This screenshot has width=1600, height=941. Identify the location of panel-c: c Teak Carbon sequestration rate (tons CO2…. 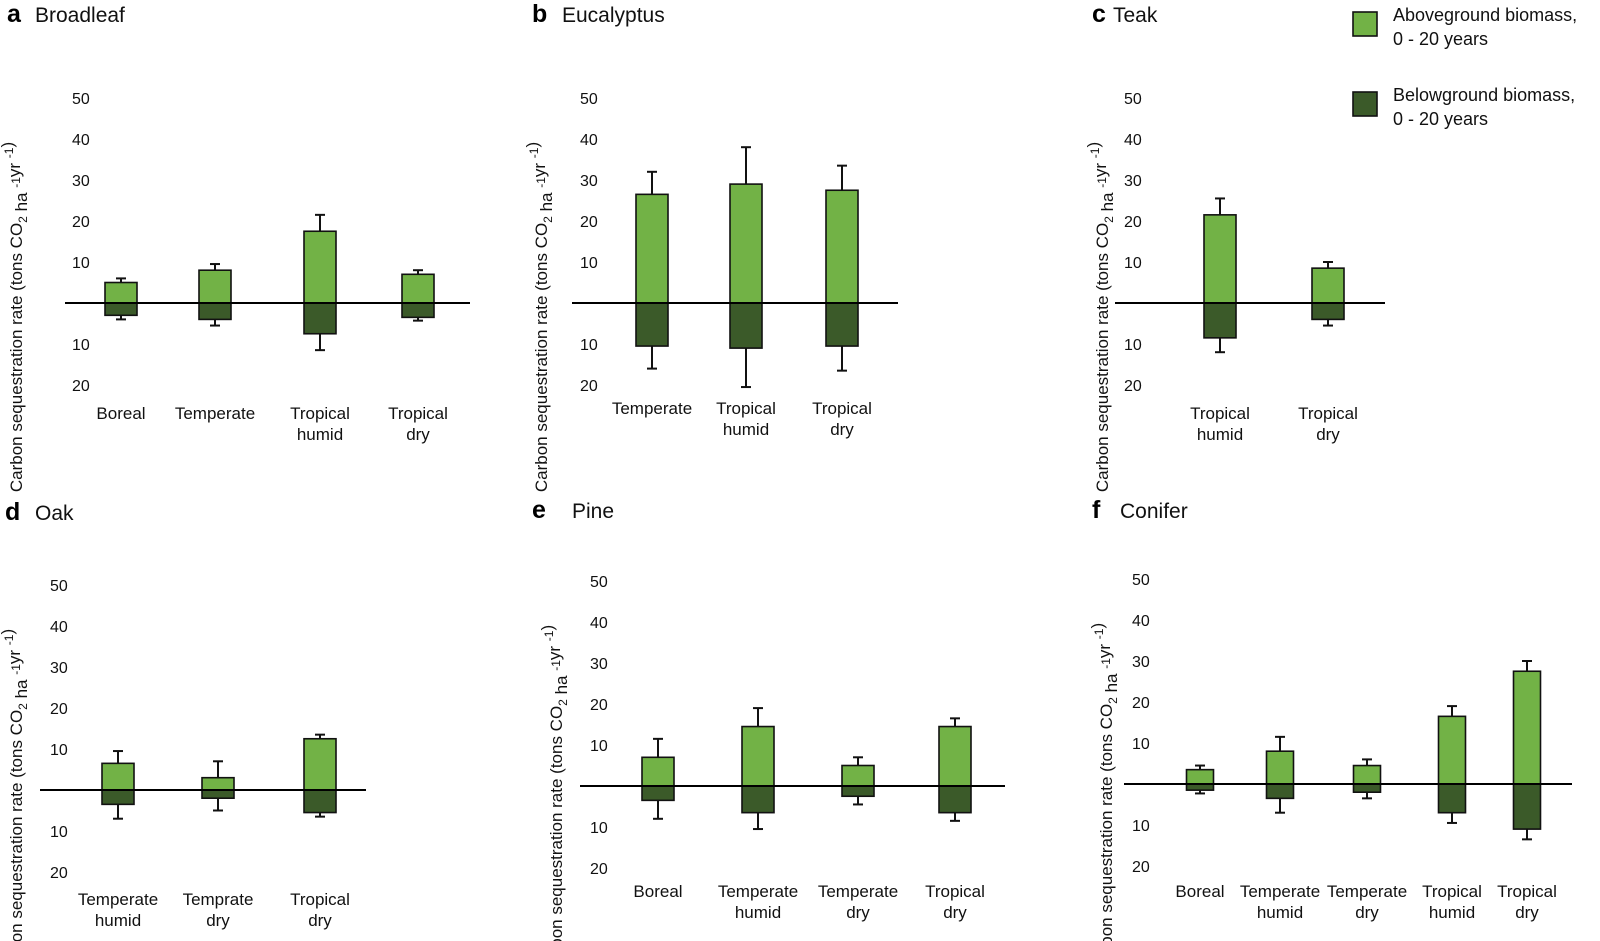
(1234, 246).